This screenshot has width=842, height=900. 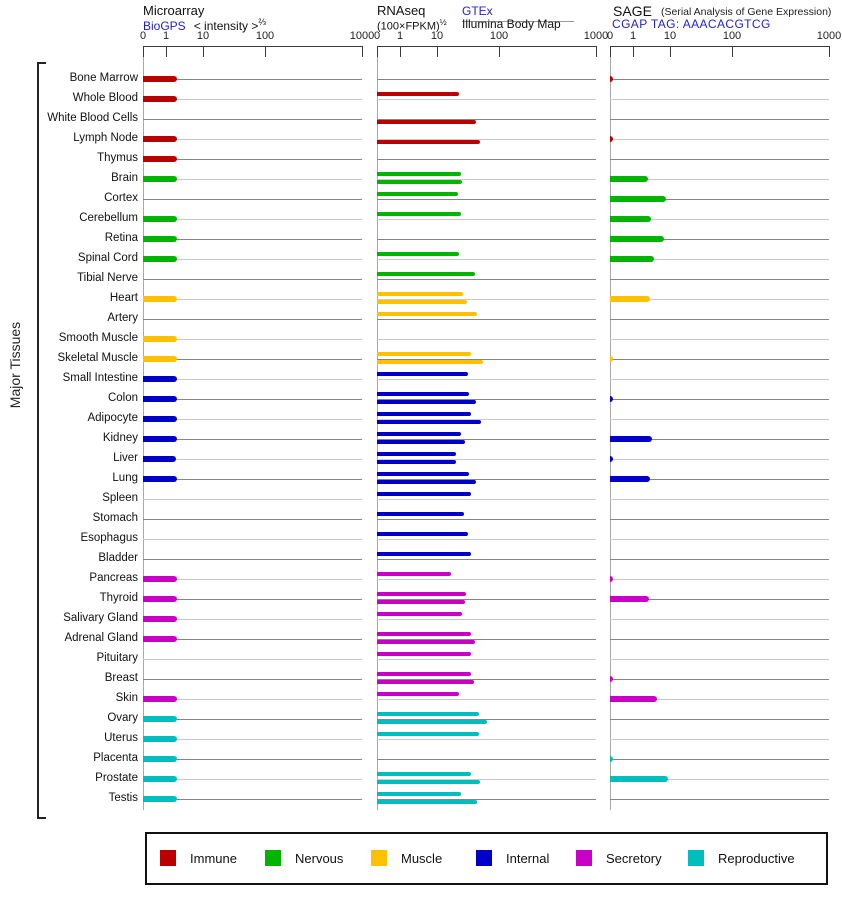 What do you see at coordinates (160, 379) in the screenshot?
I see `bar-microarray-small-intestine` at bounding box center [160, 379].